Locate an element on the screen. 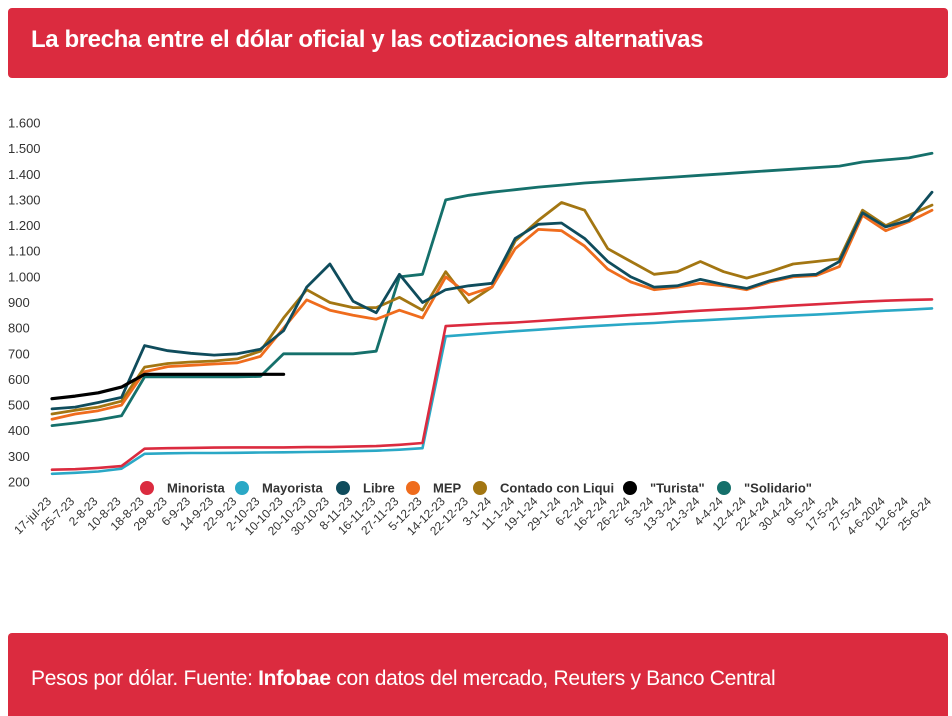  y-tick-label: 1.000 is located at coordinates (24, 276).